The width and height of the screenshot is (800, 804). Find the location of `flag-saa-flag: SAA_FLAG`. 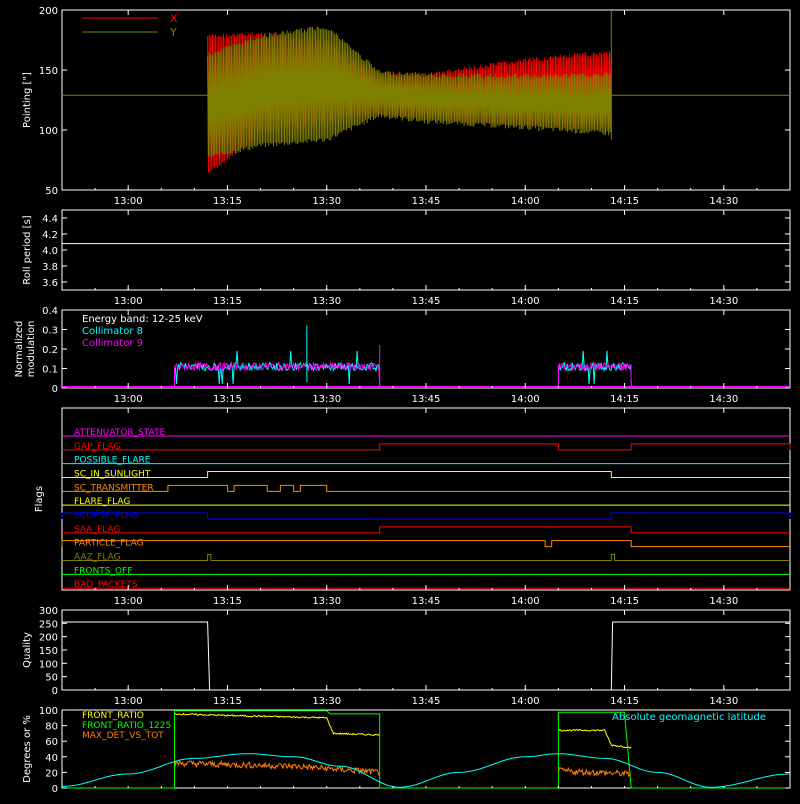

flag-saa-flag: SAA_FLAG is located at coordinates (426, 530).